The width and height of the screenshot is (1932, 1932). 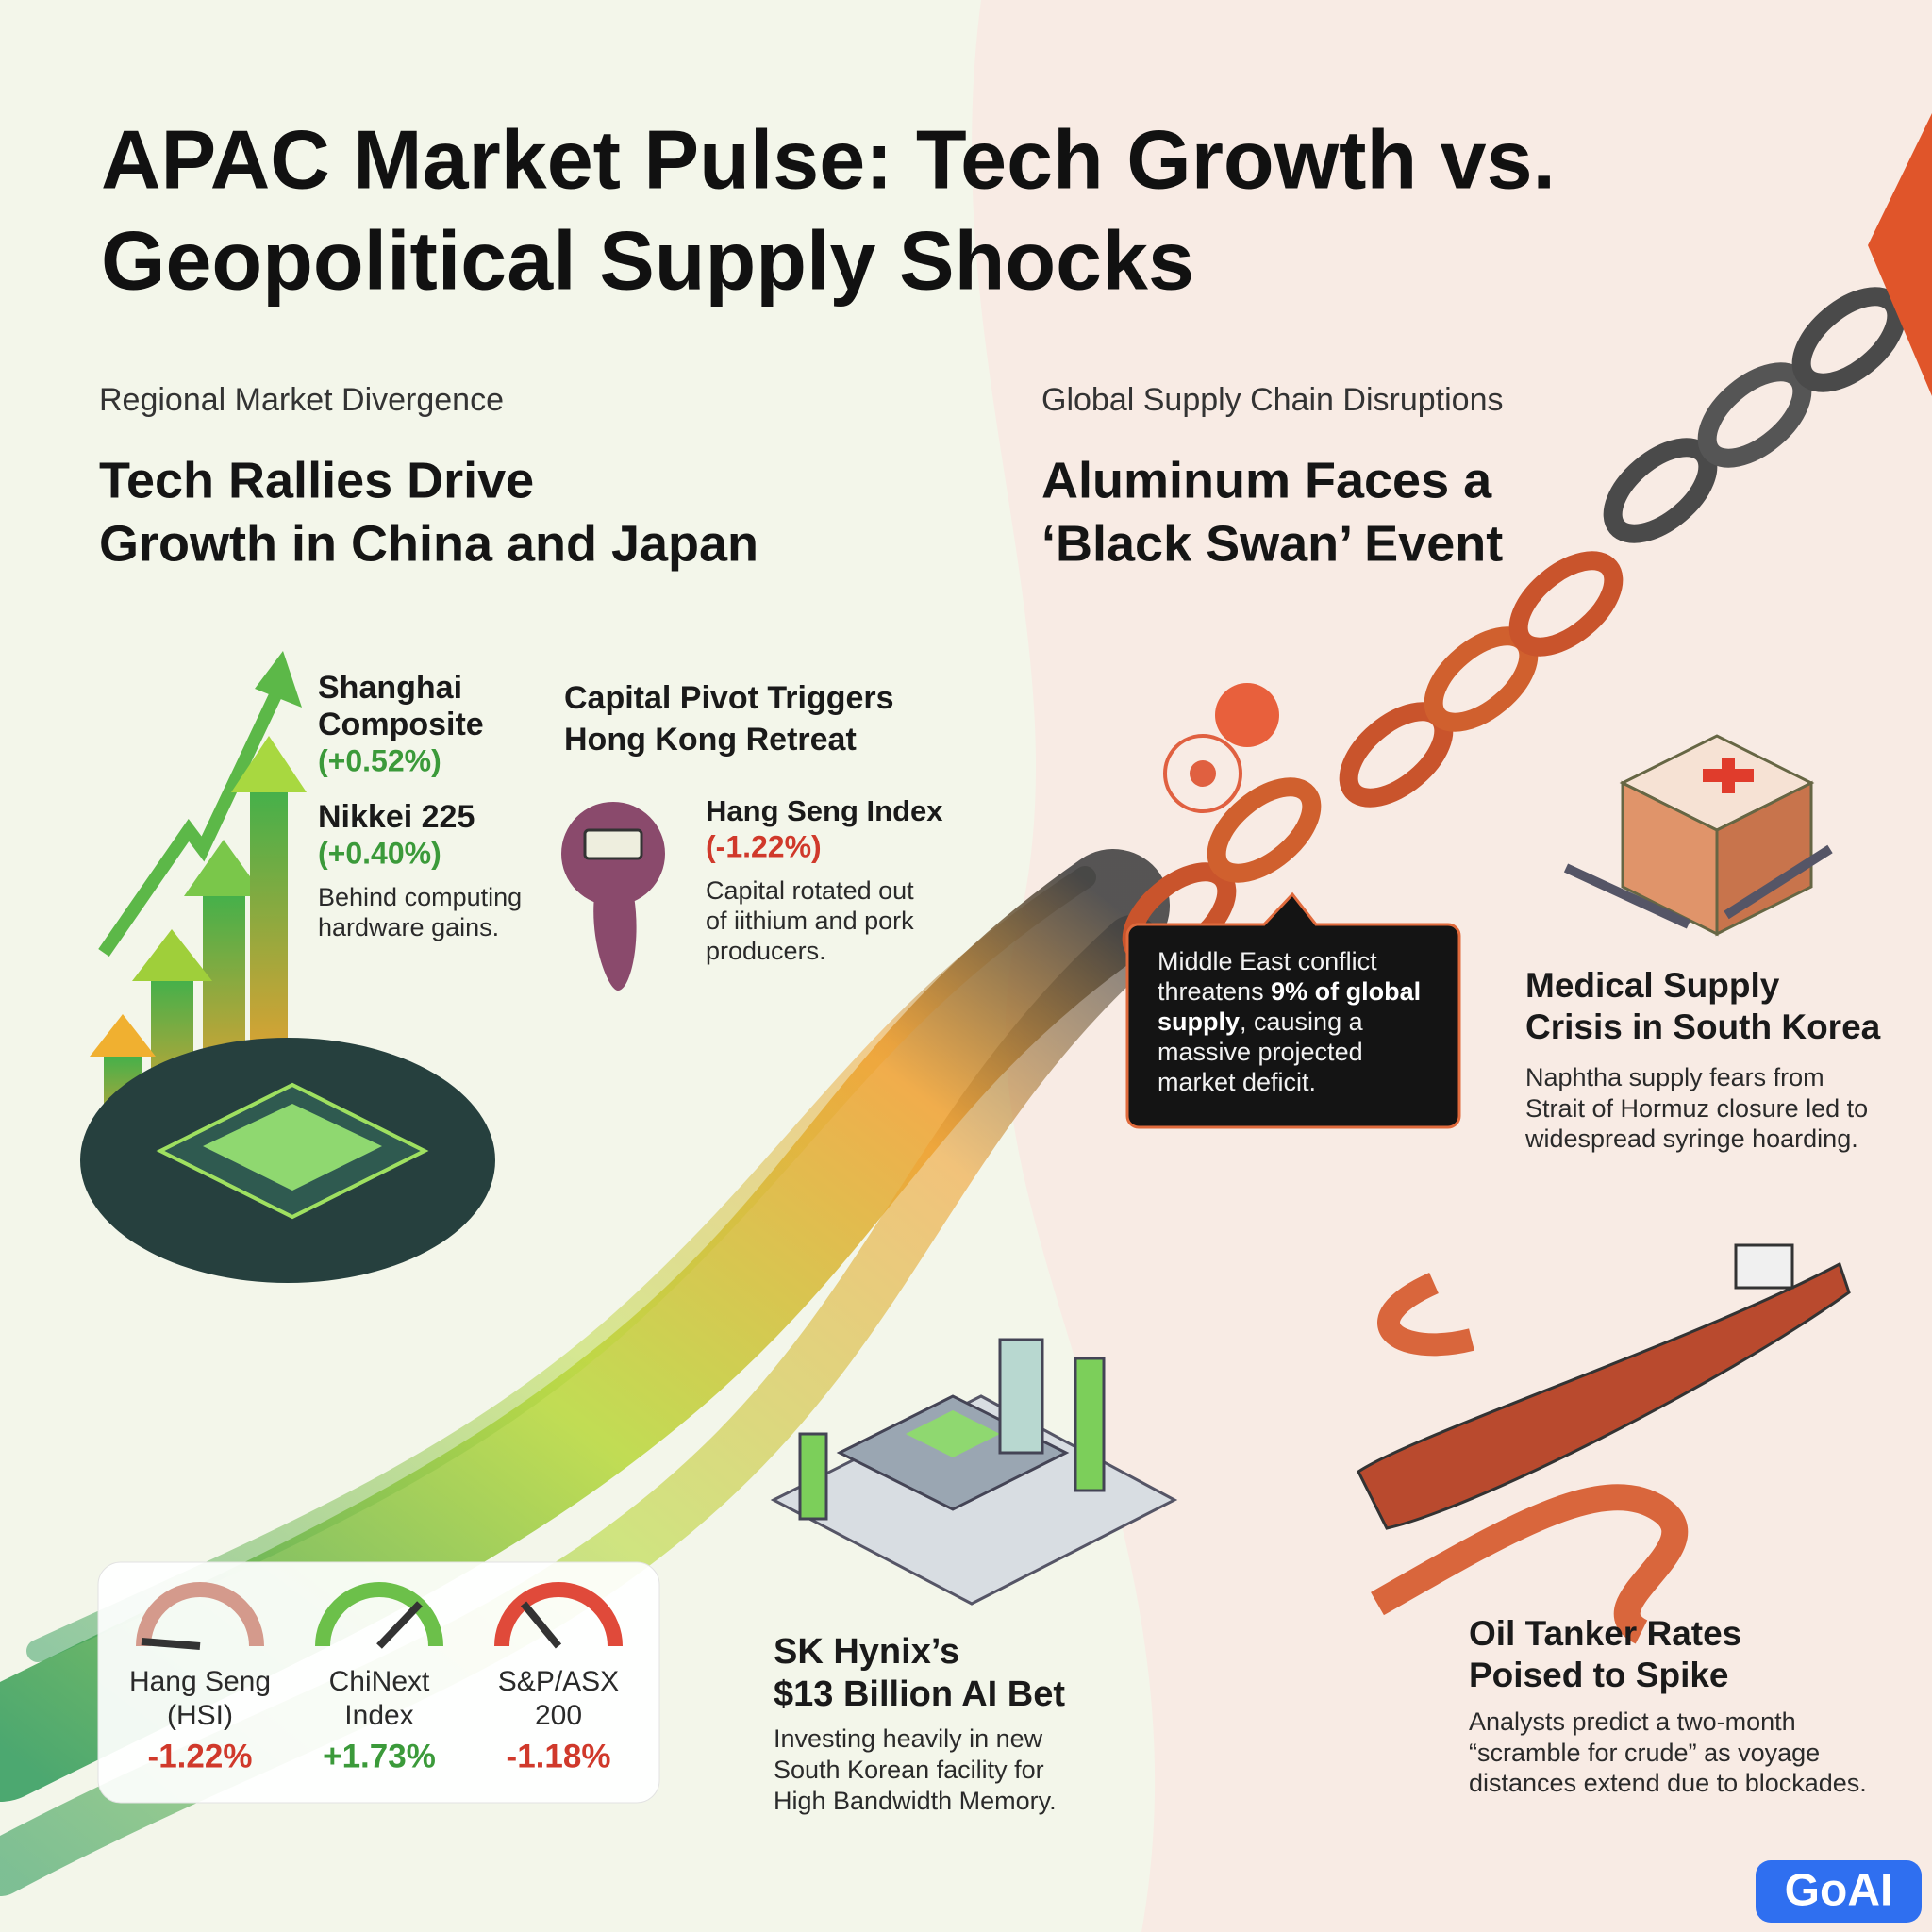 What do you see at coordinates (558, 1682) in the screenshot?
I see `gauge-label: S&P/ASX` at bounding box center [558, 1682].